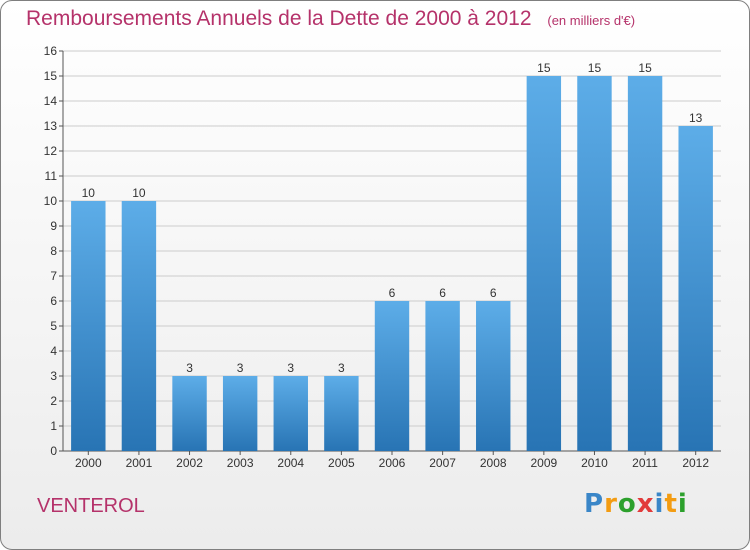 The image size is (750, 550). I want to click on x-tick-label: 2003, so click(240, 463).